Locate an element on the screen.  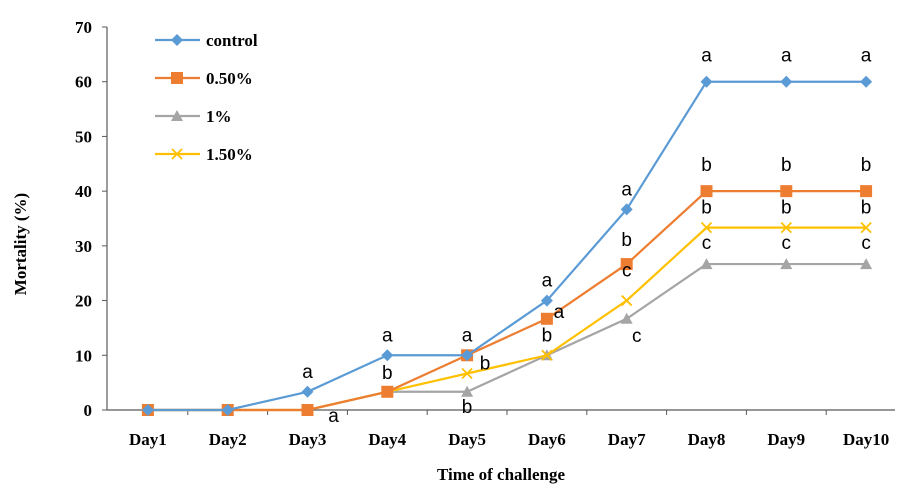
x-tick-label: Day4 is located at coordinates (387, 439).